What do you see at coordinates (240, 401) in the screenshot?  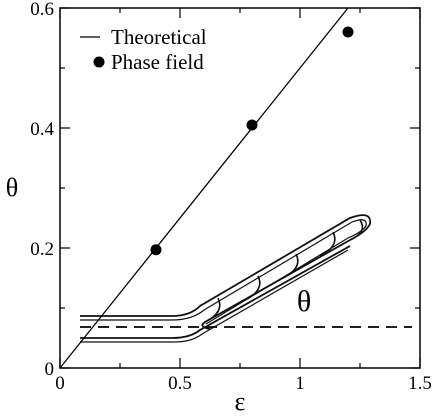 I see `x-axis-label: ε` at bounding box center [240, 401].